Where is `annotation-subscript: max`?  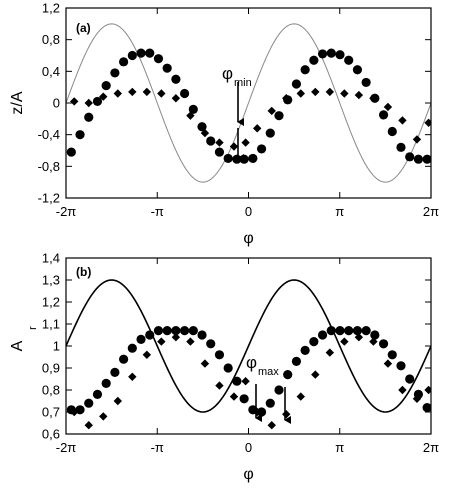
annotation-subscript: max is located at coordinates (268, 372).